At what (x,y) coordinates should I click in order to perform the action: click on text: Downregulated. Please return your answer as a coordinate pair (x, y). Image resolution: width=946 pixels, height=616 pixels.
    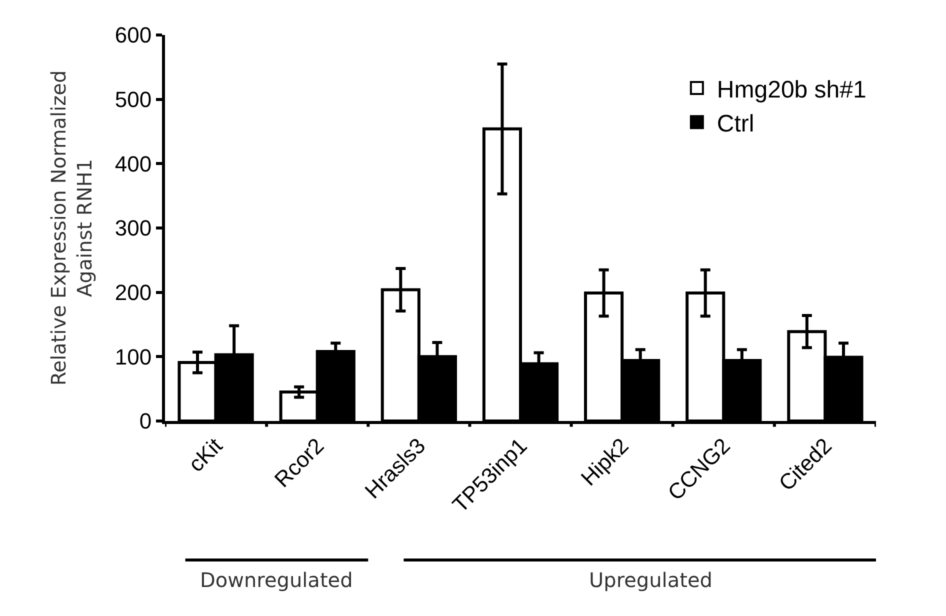
    Looking at the image, I should click on (276, 580).